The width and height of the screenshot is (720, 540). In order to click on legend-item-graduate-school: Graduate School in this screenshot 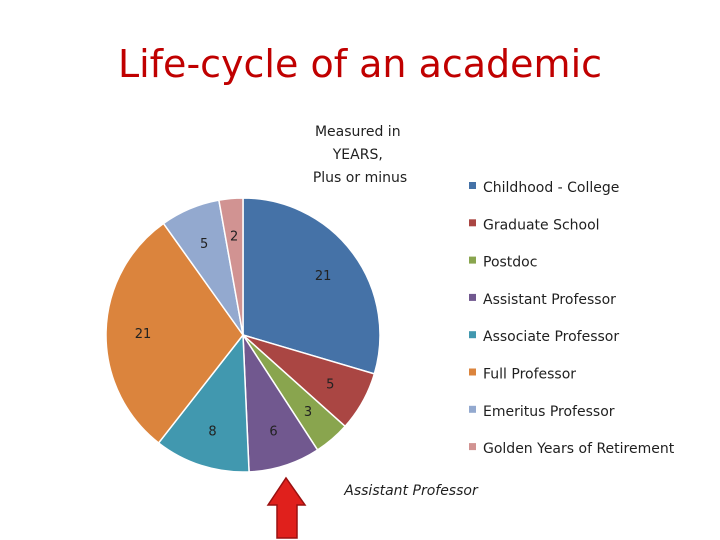, I will do `click(534, 225)`.